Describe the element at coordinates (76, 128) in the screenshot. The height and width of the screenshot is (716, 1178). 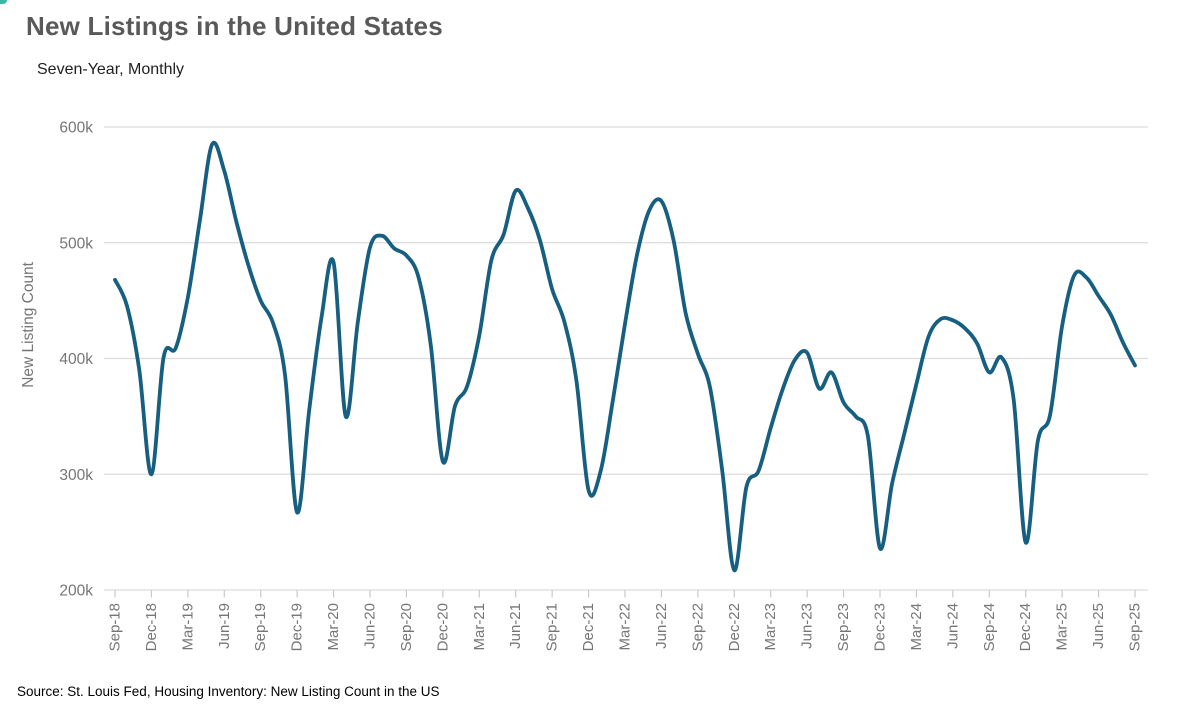
I see `y-tick-label: 600k` at that location.